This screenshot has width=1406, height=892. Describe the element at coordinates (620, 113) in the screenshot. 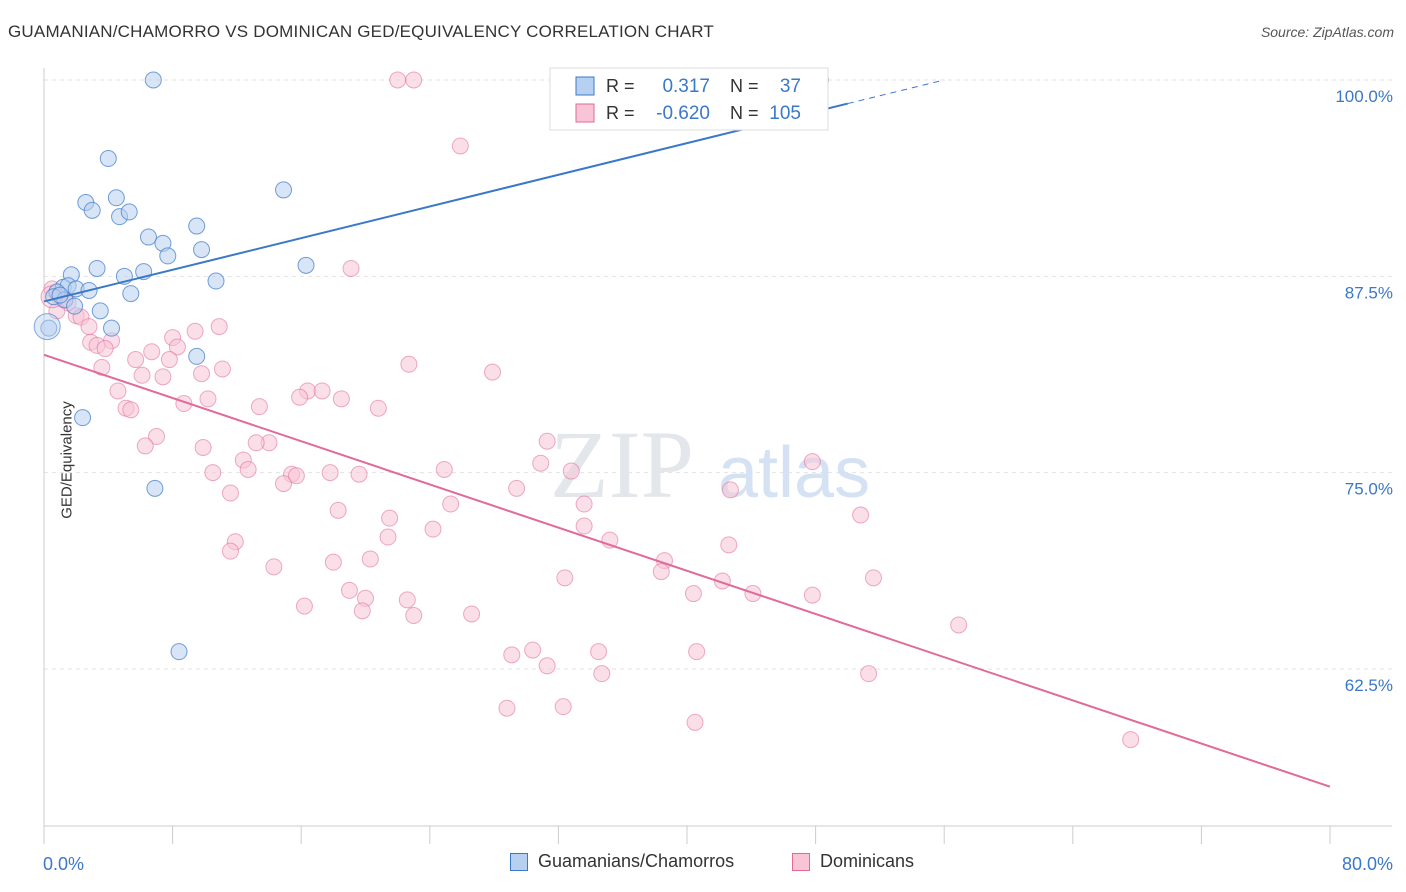

I see `legend-r-label-2: R =` at that location.